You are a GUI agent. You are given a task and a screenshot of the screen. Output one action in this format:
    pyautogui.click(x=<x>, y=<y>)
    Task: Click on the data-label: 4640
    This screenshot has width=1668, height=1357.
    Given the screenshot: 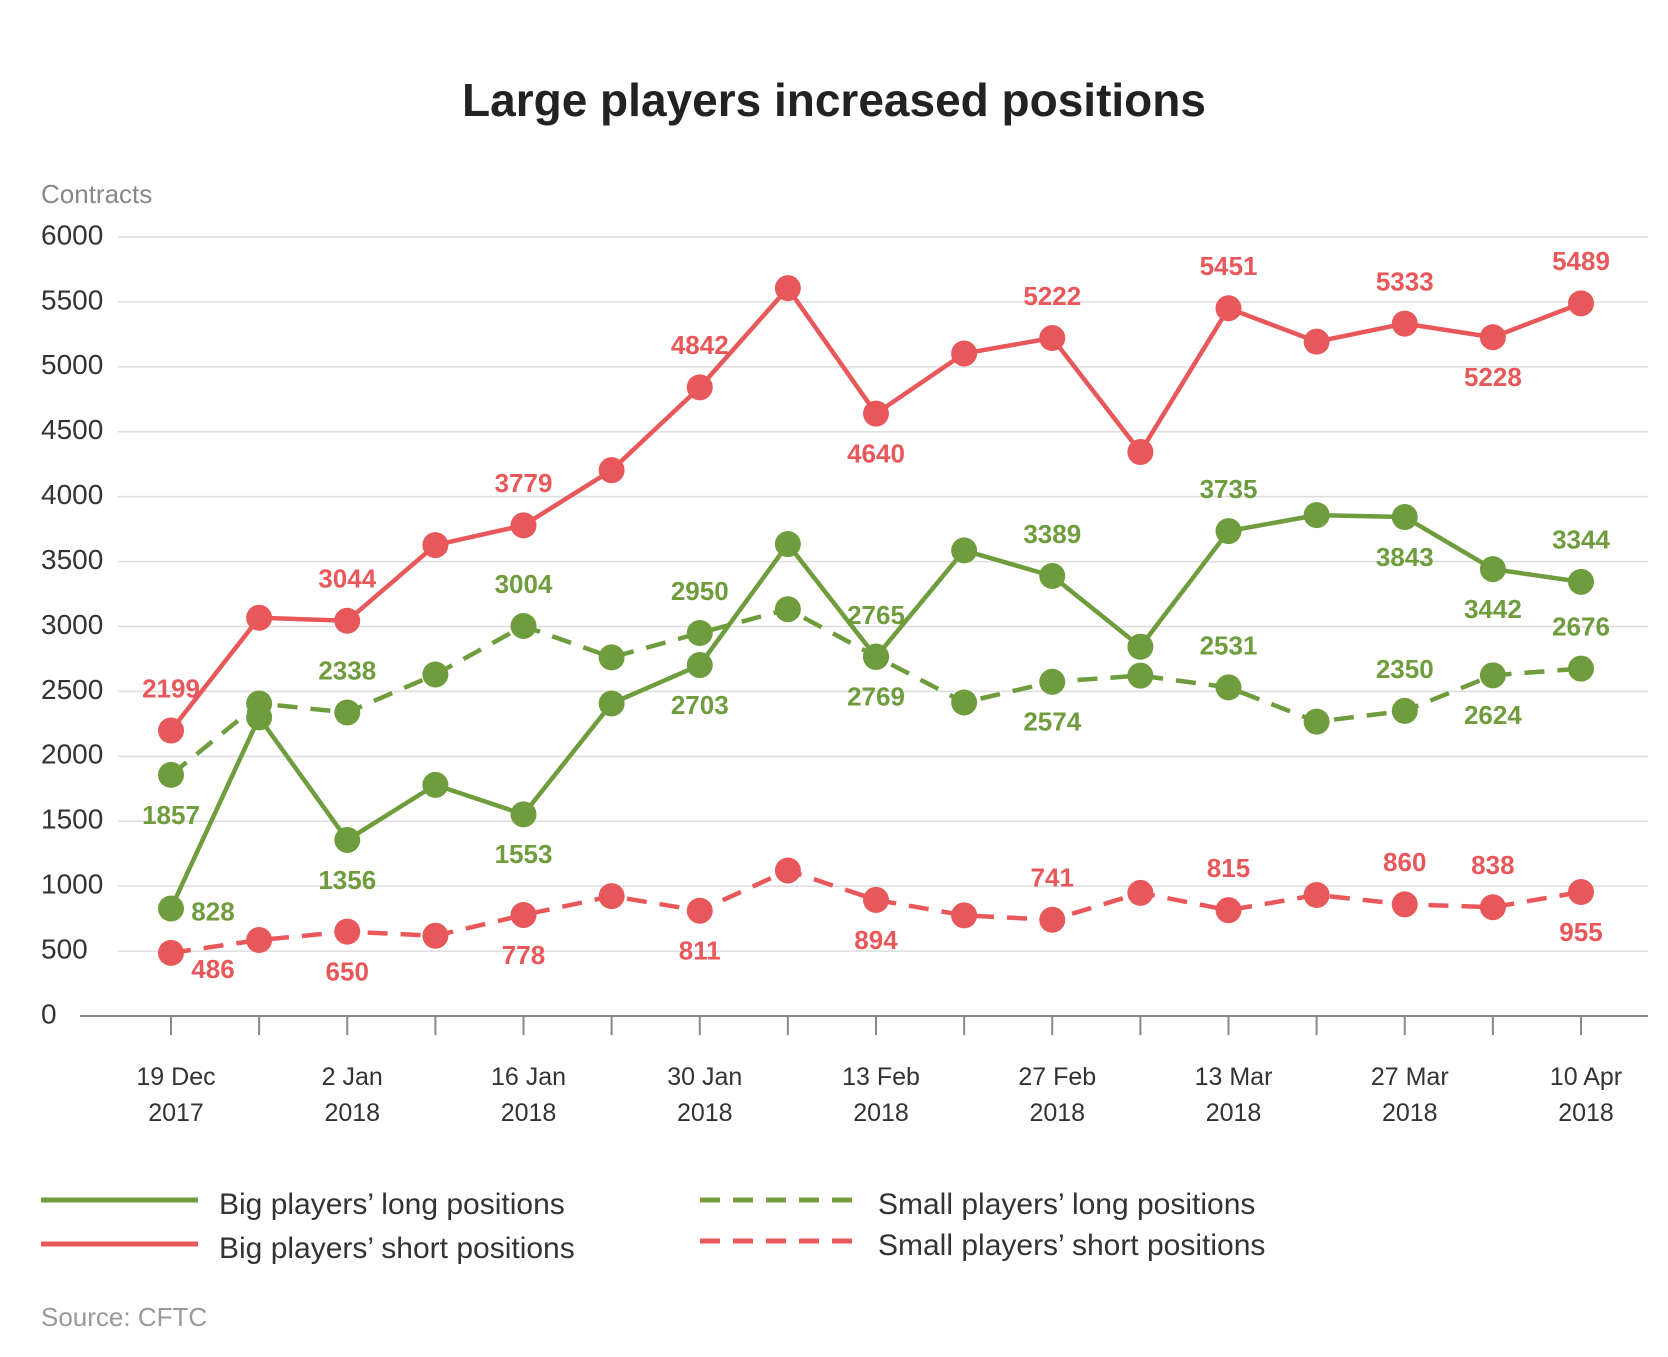 What is the action you would take?
    pyautogui.click(x=876, y=453)
    